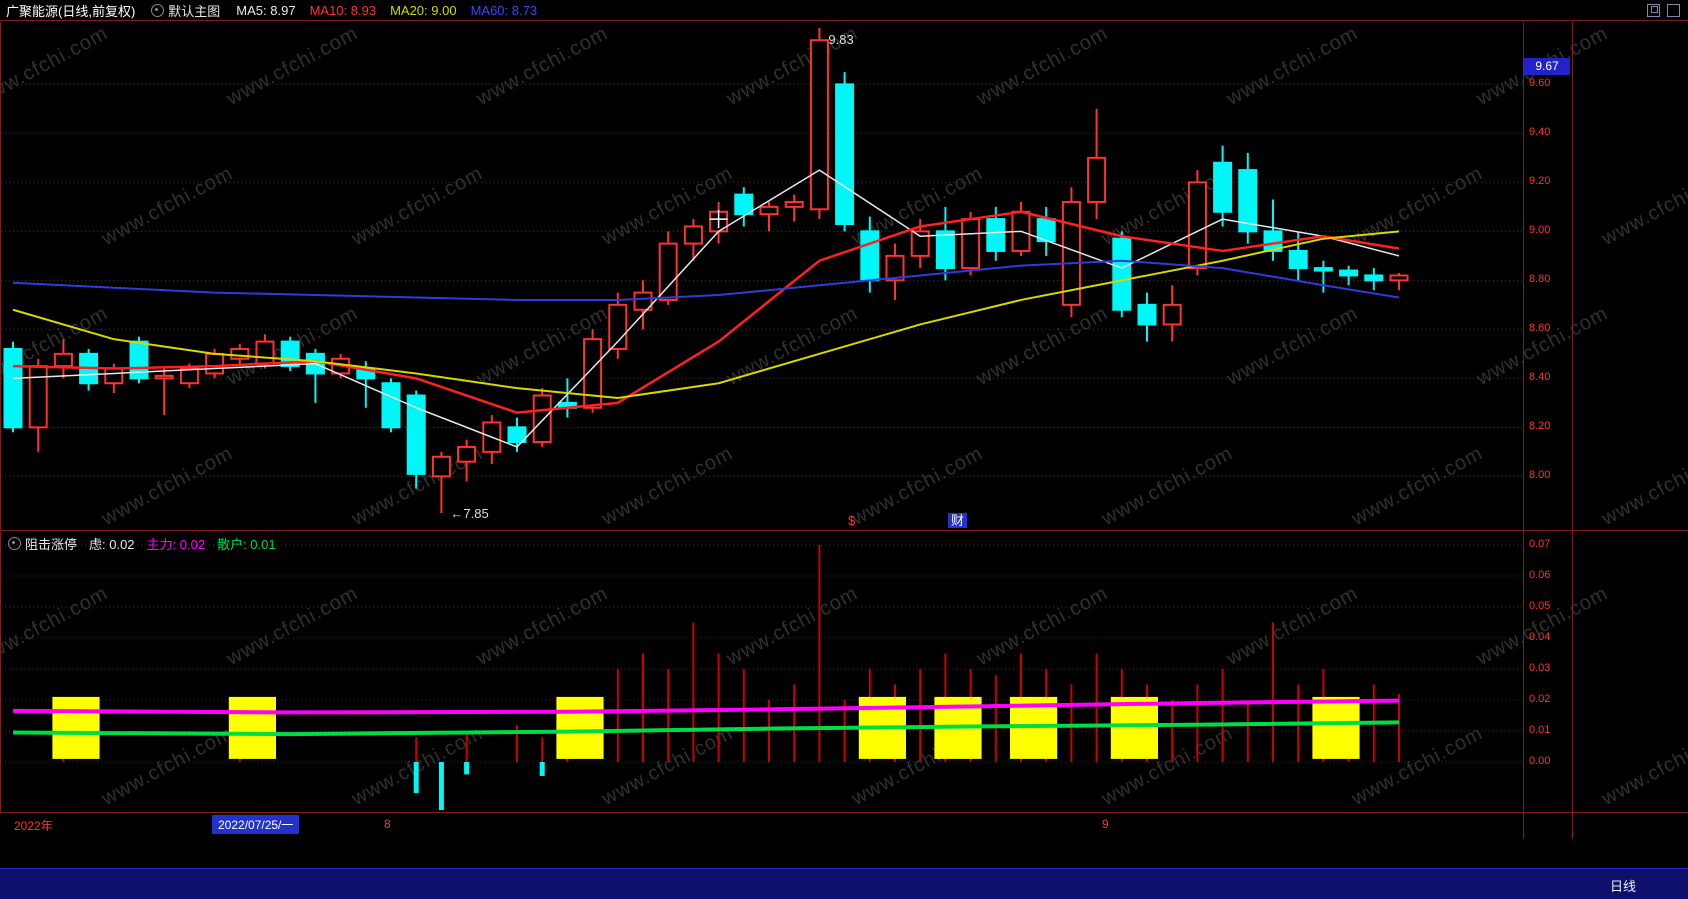  What do you see at coordinates (1540, 475) in the screenshot?
I see `price-axis-label: 8.00` at bounding box center [1540, 475].